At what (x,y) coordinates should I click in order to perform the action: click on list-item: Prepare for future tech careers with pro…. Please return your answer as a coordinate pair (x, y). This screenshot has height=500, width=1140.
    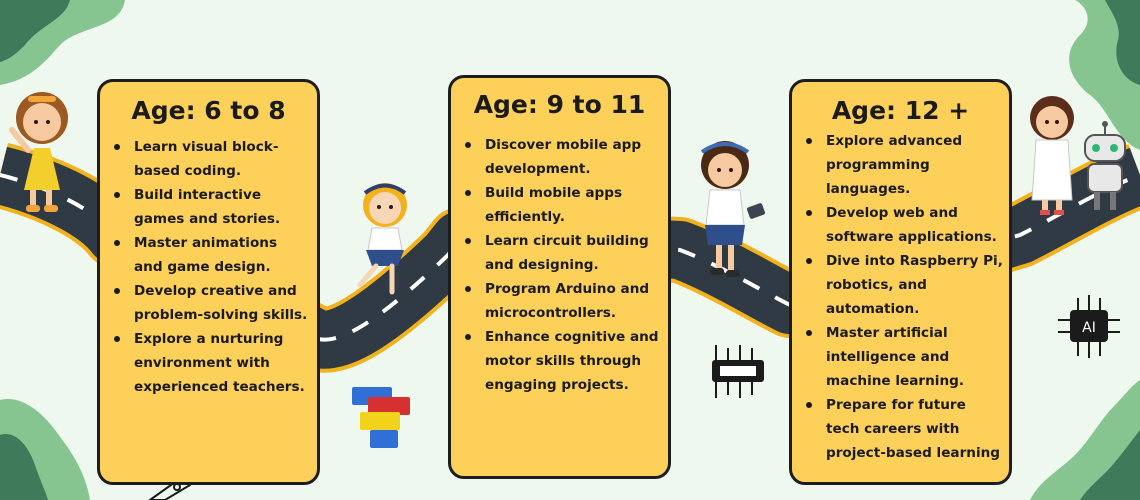
    Looking at the image, I should click on (901, 429).